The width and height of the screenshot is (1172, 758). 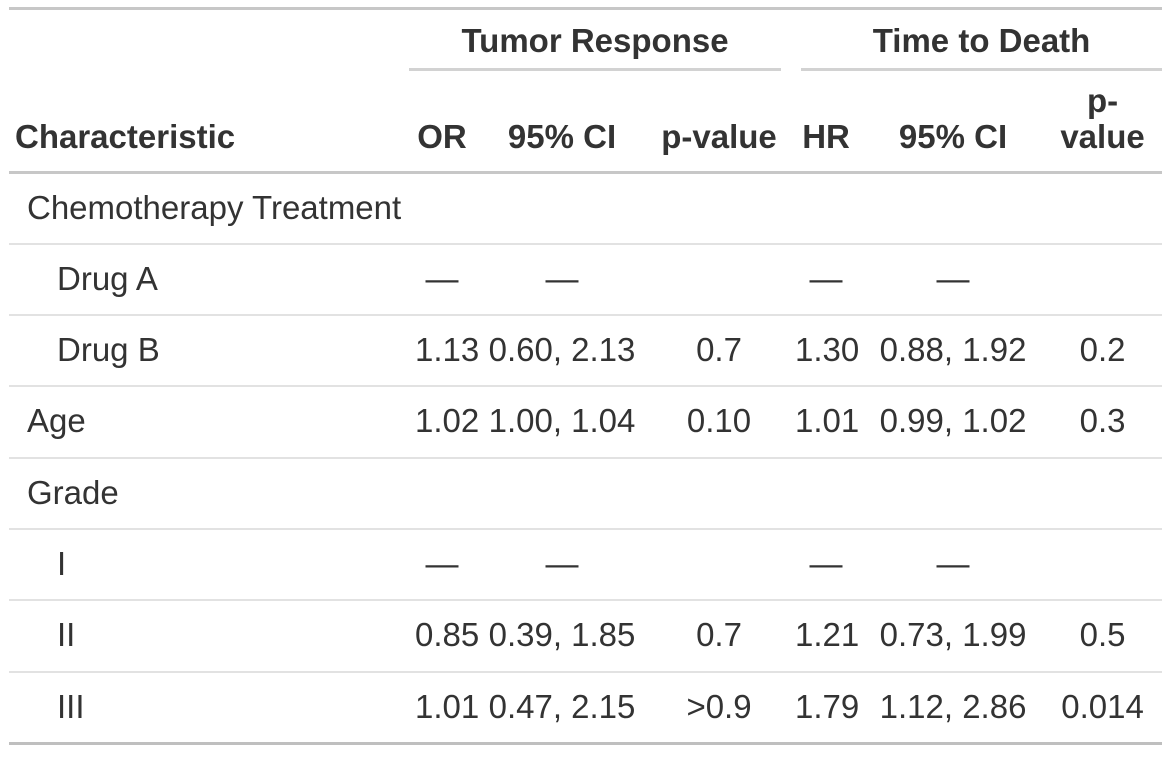 I want to click on data-cell: 0.5, so click(x=1103, y=635).